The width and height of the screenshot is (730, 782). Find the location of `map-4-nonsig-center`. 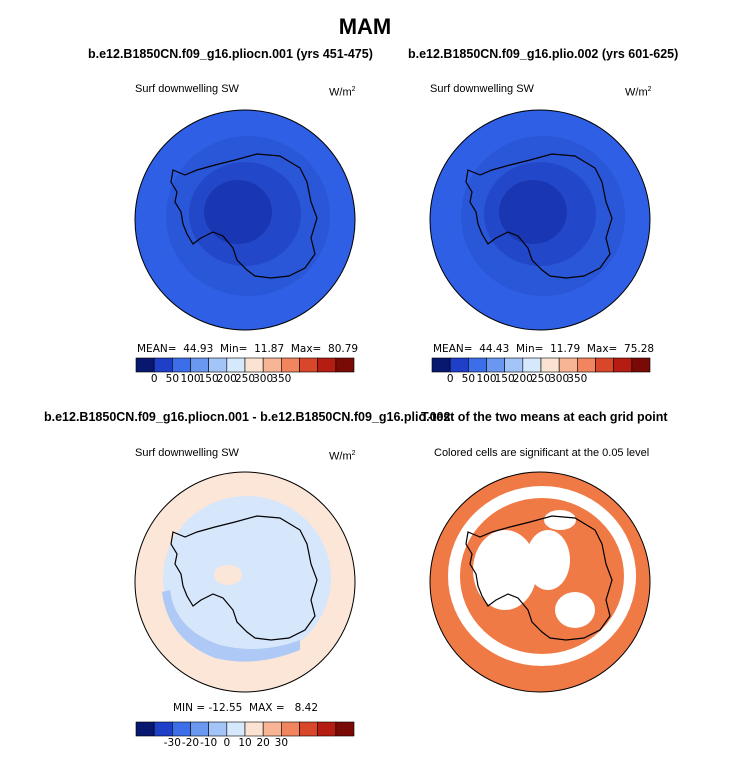

map-4-nonsig-center is located at coordinates (548, 560).